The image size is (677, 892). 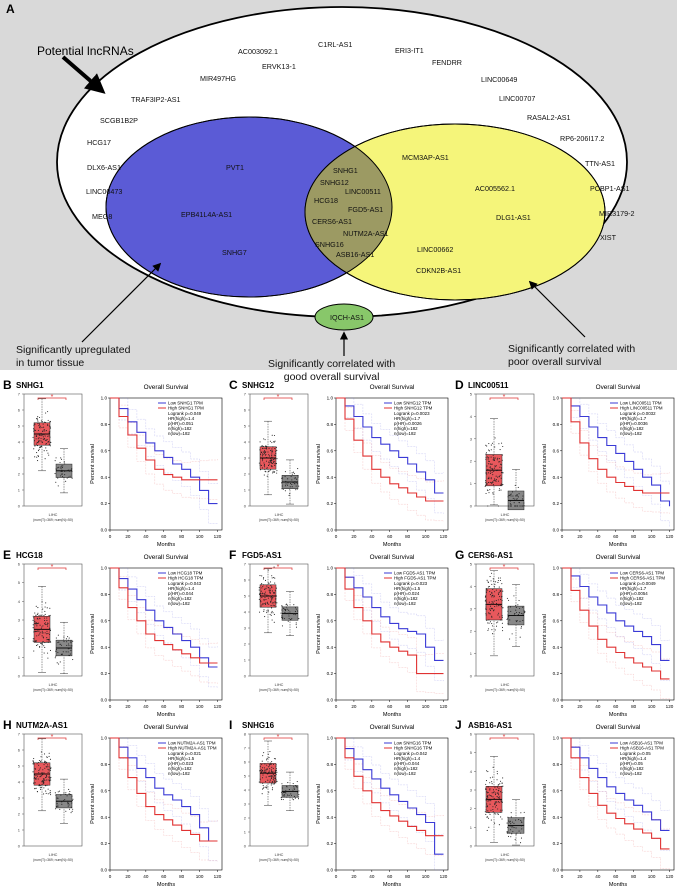 What do you see at coordinates (182, 706) in the screenshot?
I see `km-xtick-label: 80` at bounding box center [182, 706].